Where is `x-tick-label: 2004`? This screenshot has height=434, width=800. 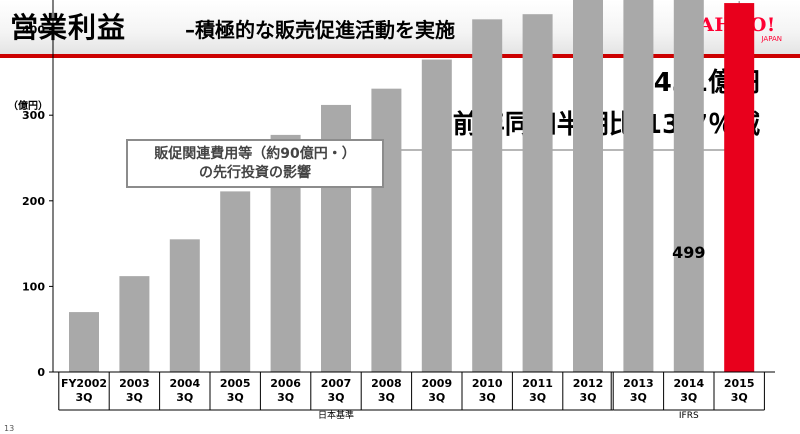
x-tick-label: 2004 is located at coordinates (184, 383).